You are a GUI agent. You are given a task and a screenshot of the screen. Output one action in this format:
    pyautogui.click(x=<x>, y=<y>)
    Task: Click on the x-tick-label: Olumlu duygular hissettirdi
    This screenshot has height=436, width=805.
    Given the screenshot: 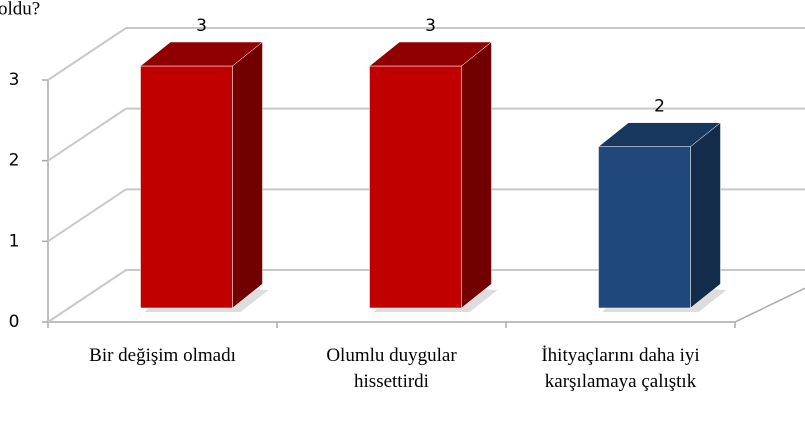 What is the action you would take?
    pyautogui.click(x=391, y=368)
    